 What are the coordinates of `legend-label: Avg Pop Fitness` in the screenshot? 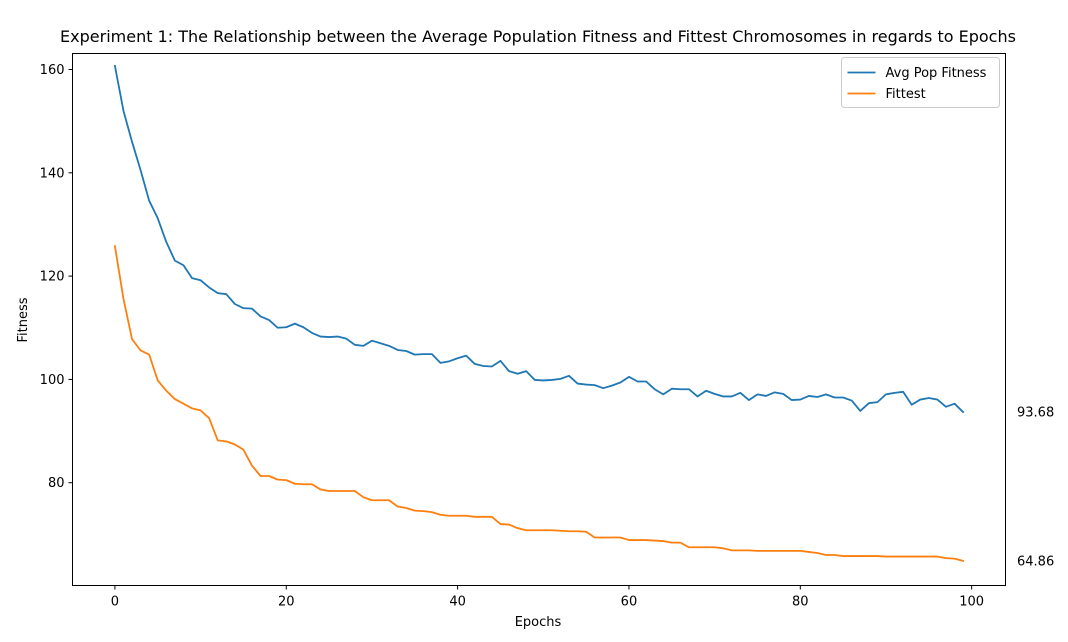 It's located at (936, 73).